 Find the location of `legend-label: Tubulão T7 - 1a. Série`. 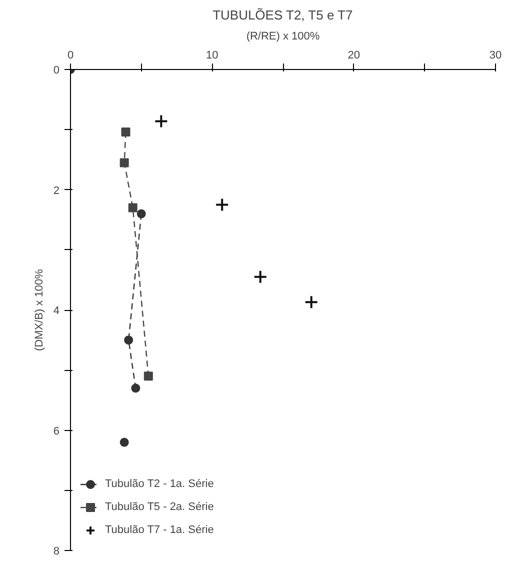

legend-label: Tubulão T7 - 1a. Série is located at coordinates (159, 530).